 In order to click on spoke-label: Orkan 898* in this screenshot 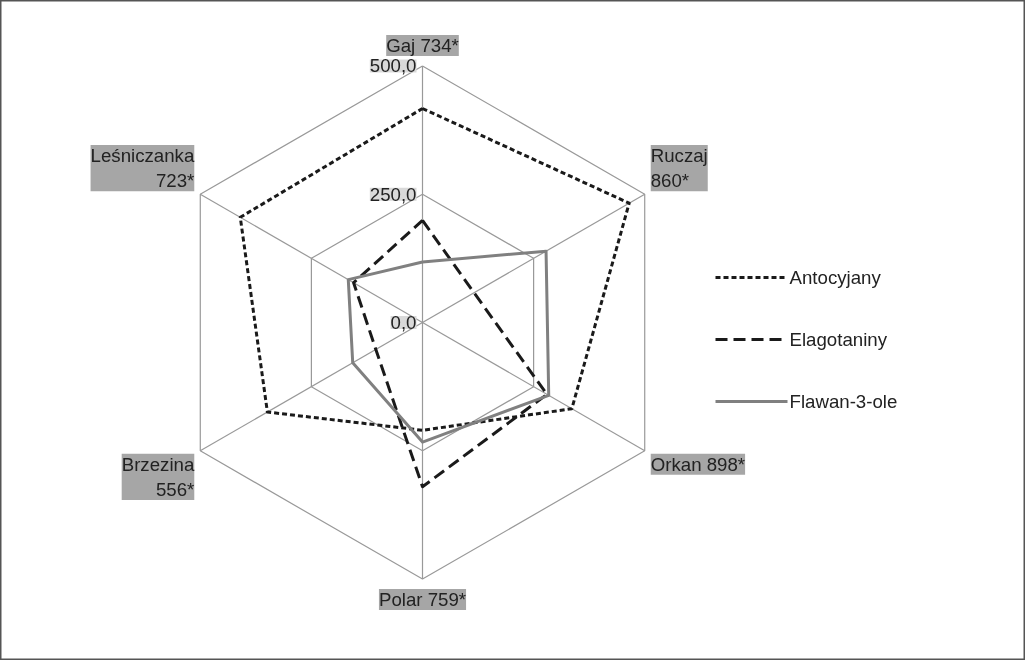, I will do `click(698, 464)`.